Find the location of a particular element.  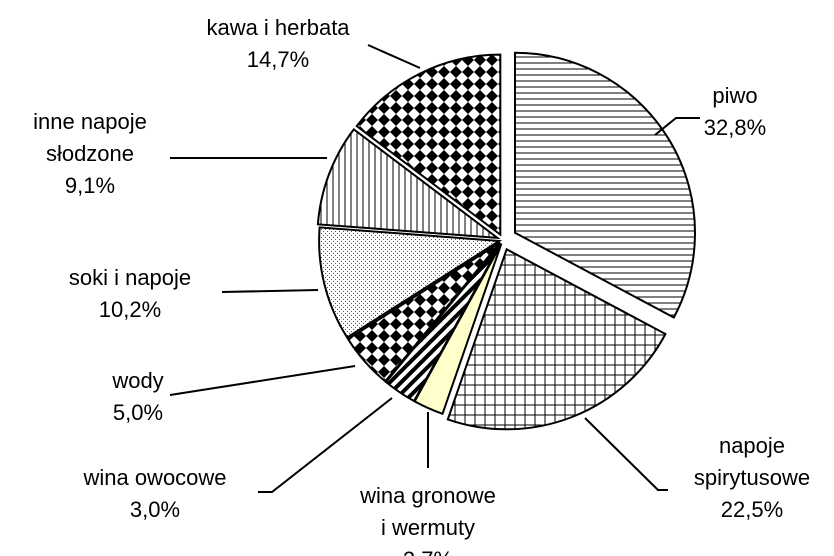

category-label: wina owocowe is located at coordinates (155, 477).